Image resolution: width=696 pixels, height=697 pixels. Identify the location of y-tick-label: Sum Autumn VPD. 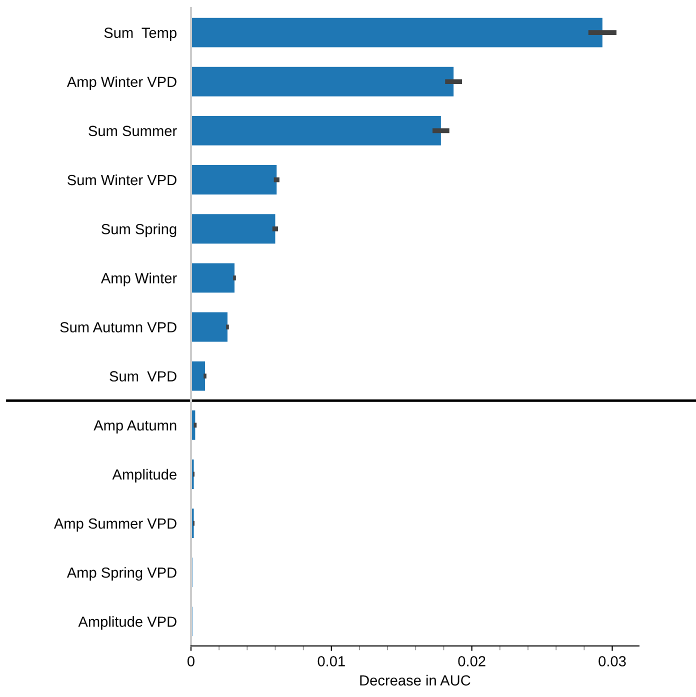
(118, 327).